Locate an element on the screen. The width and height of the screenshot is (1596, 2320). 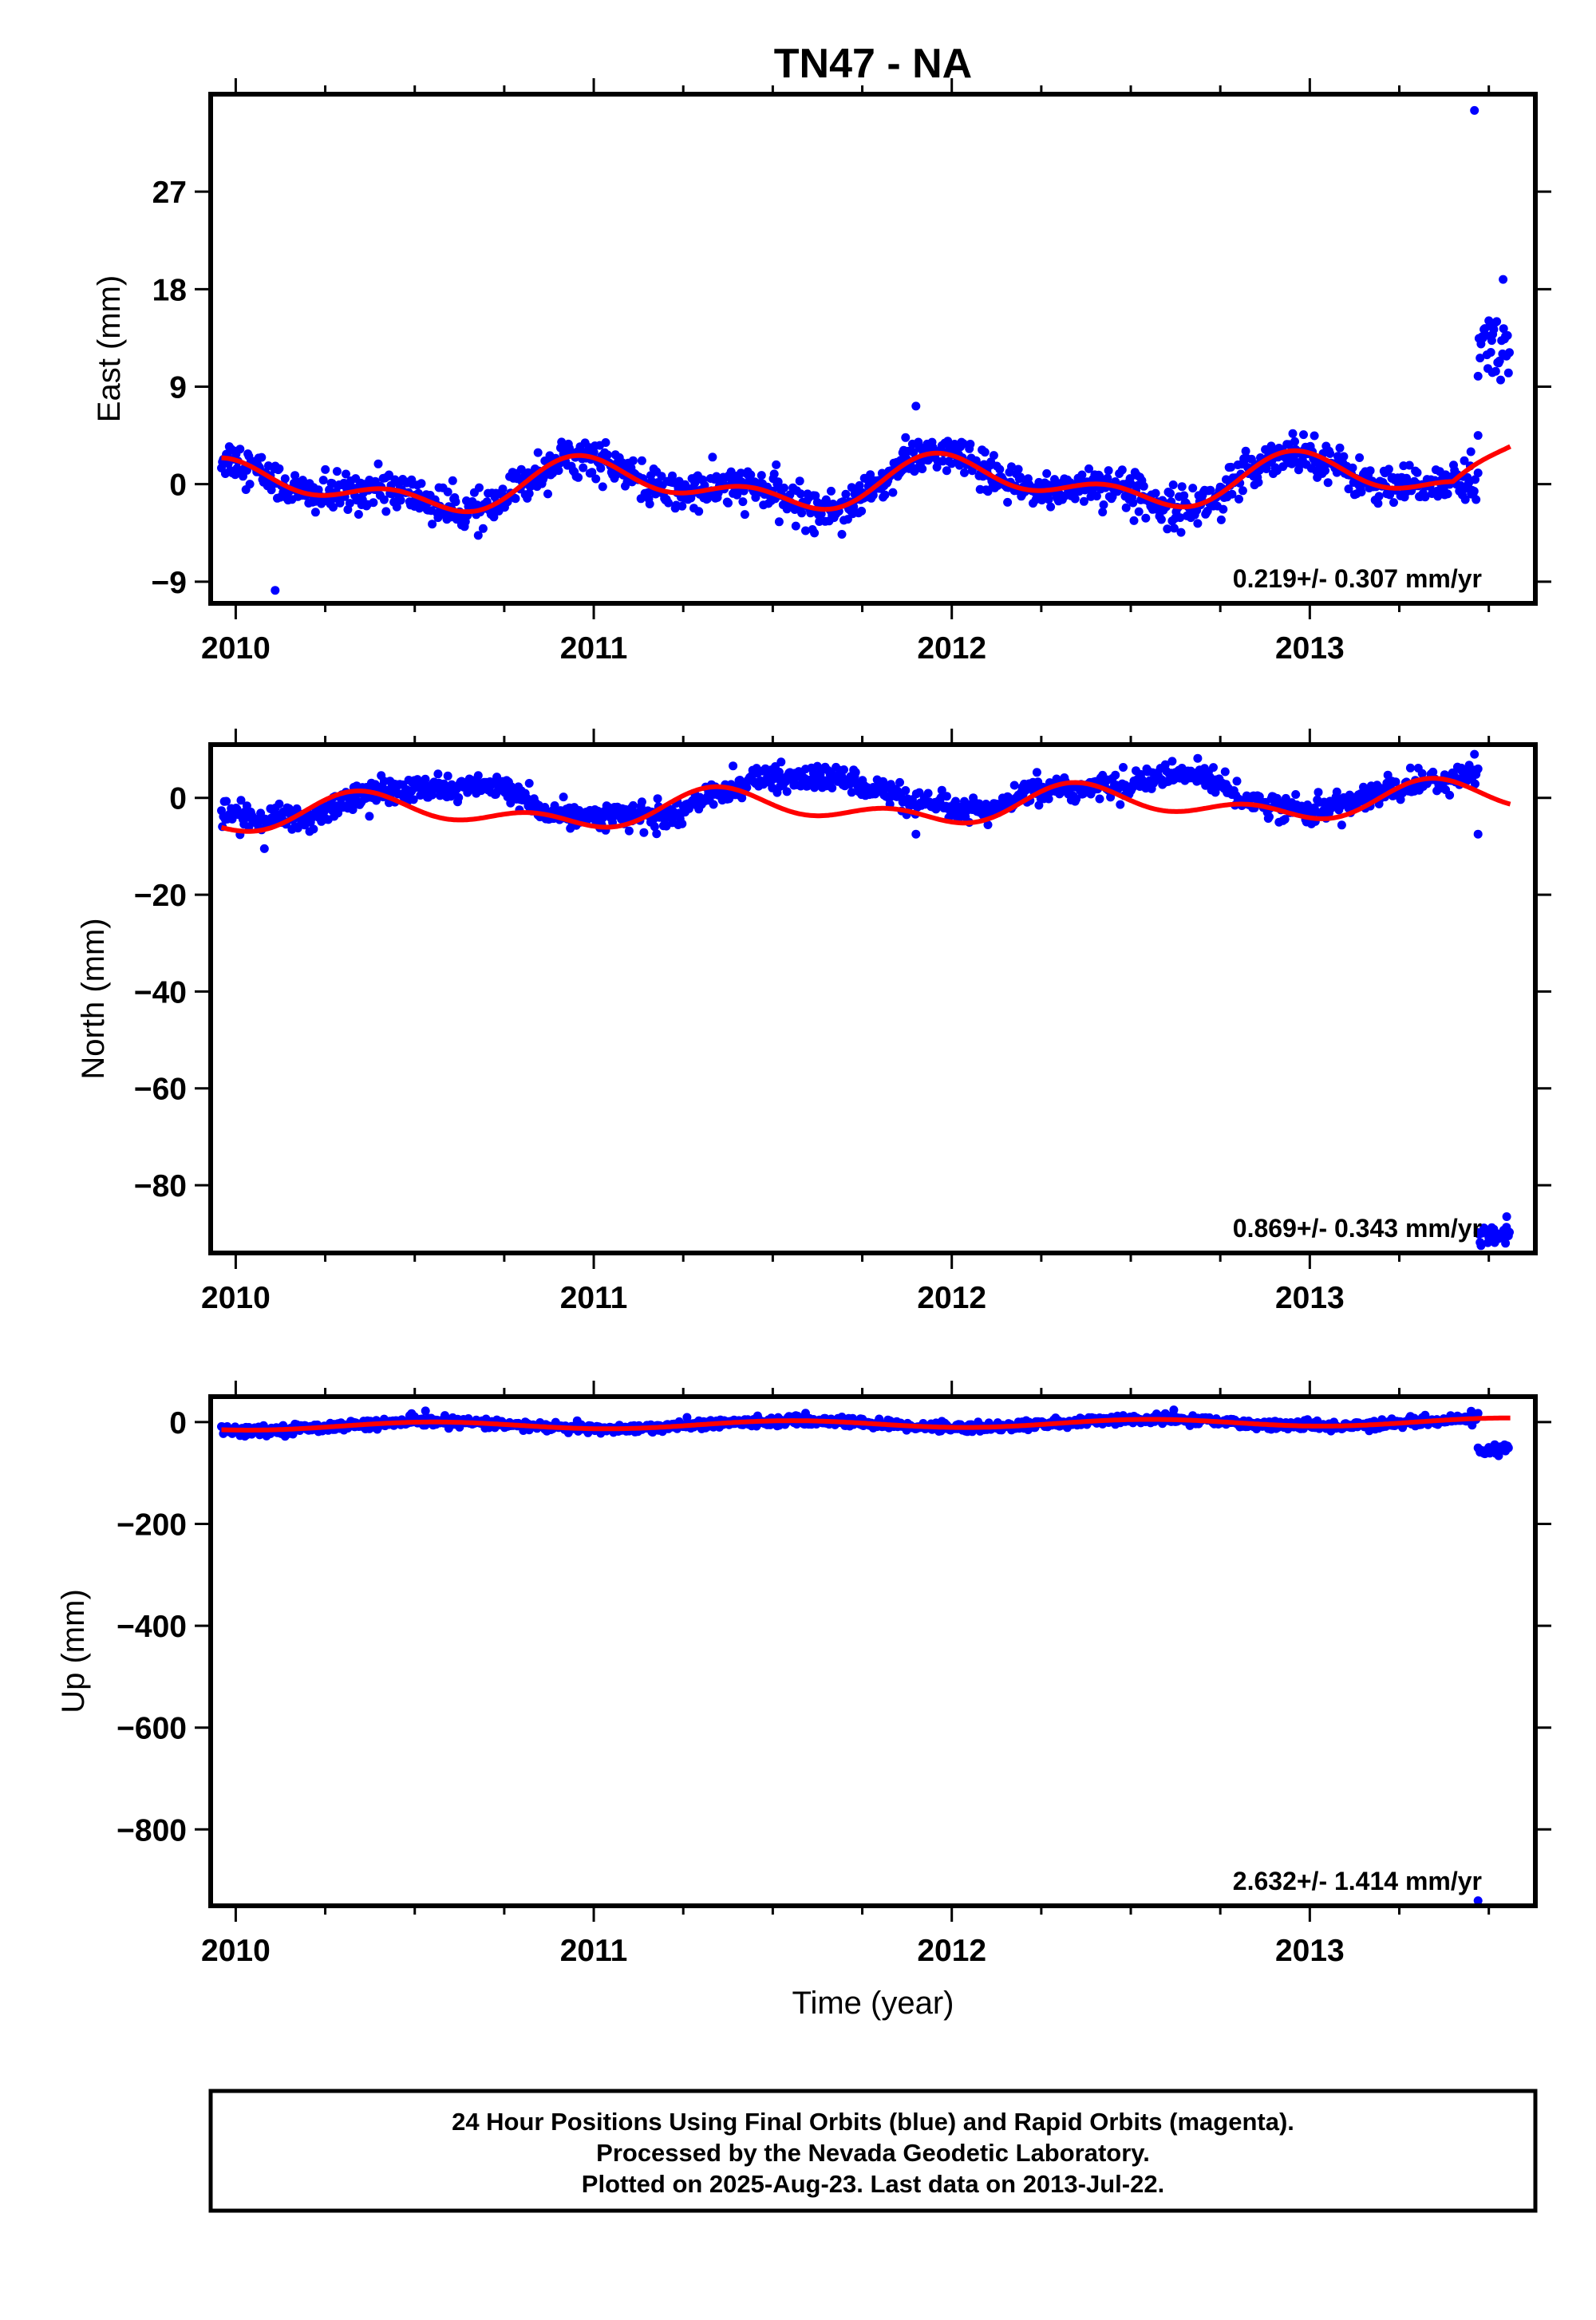
y-tick-label: −200 is located at coordinates (152, 1525).